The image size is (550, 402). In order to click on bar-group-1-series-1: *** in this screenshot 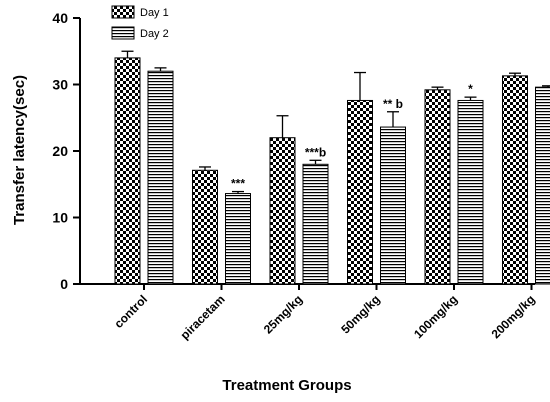, I will do `click(238, 231)`.